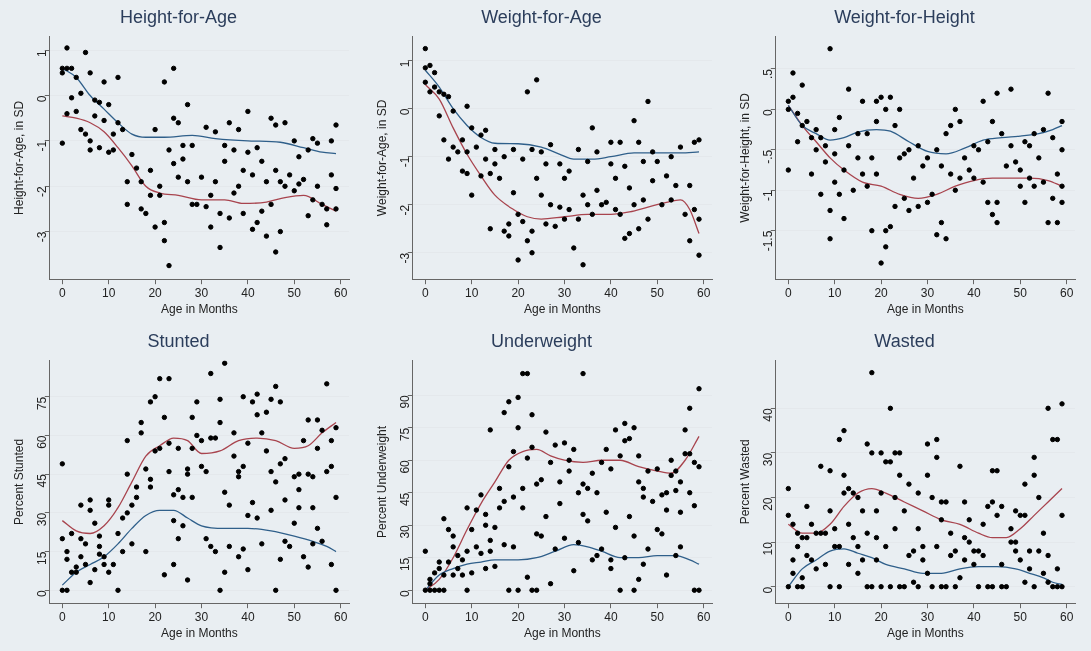  I want to click on y-tick-label: 40, so click(768, 415).